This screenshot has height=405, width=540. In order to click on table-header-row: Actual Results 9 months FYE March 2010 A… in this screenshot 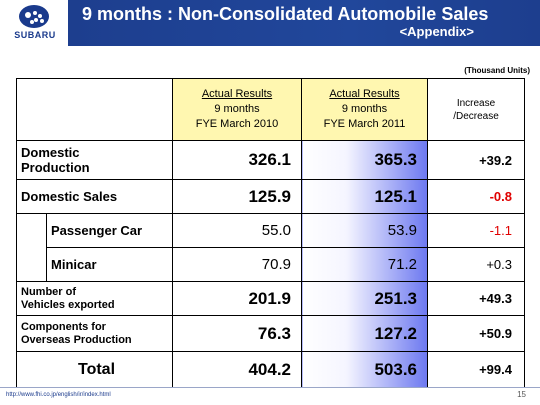, I will do `click(270, 109)`.